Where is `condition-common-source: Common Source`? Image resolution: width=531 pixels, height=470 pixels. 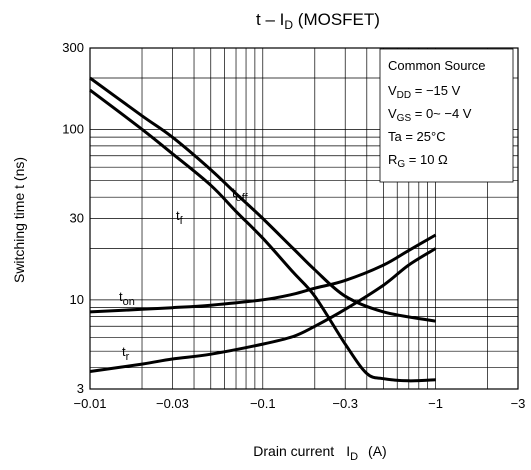 condition-common-source: Common Source is located at coordinates (437, 65).